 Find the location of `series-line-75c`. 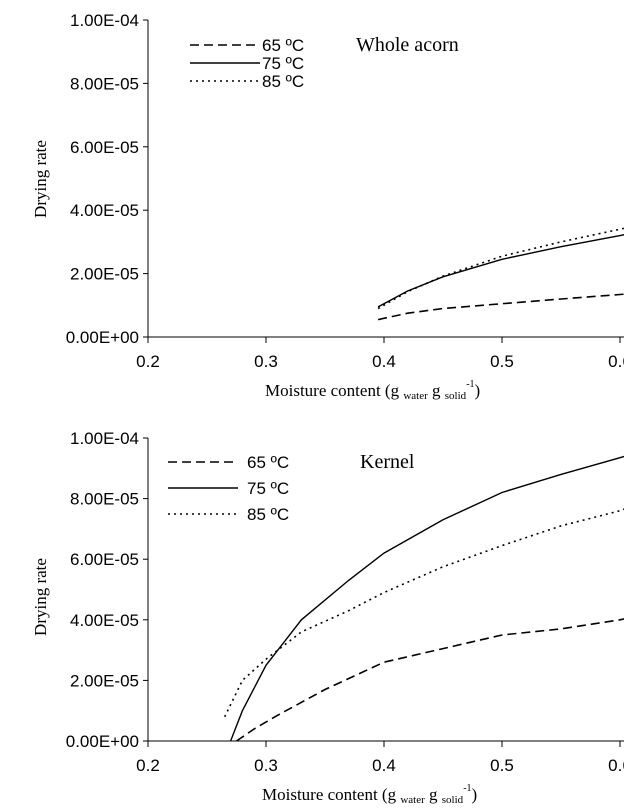

series-line-75c is located at coordinates (500, 271).